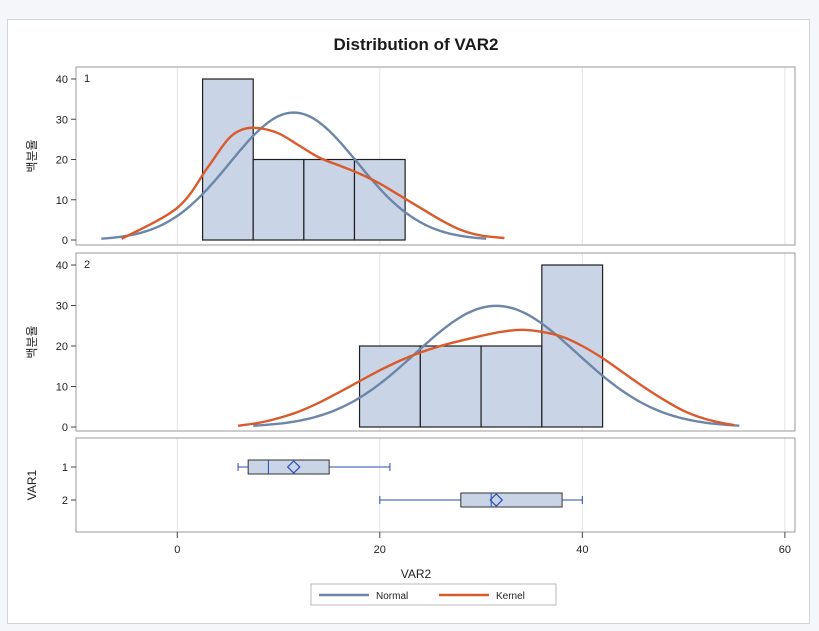  Describe the element at coordinates (416, 574) in the screenshot. I see `x-axis-label: VAR2` at that location.